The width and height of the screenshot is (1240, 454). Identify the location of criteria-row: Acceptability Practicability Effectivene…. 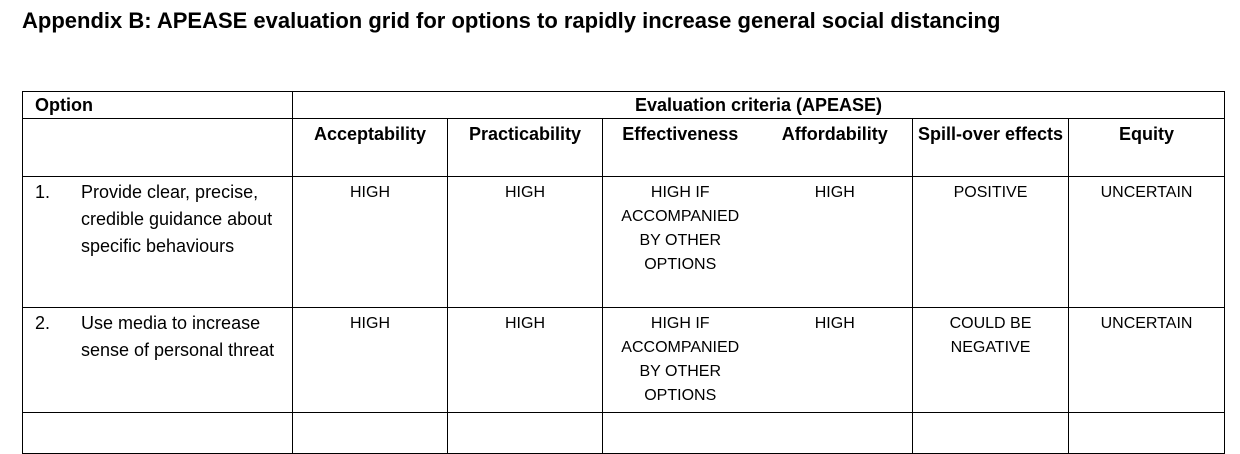
(624, 147).